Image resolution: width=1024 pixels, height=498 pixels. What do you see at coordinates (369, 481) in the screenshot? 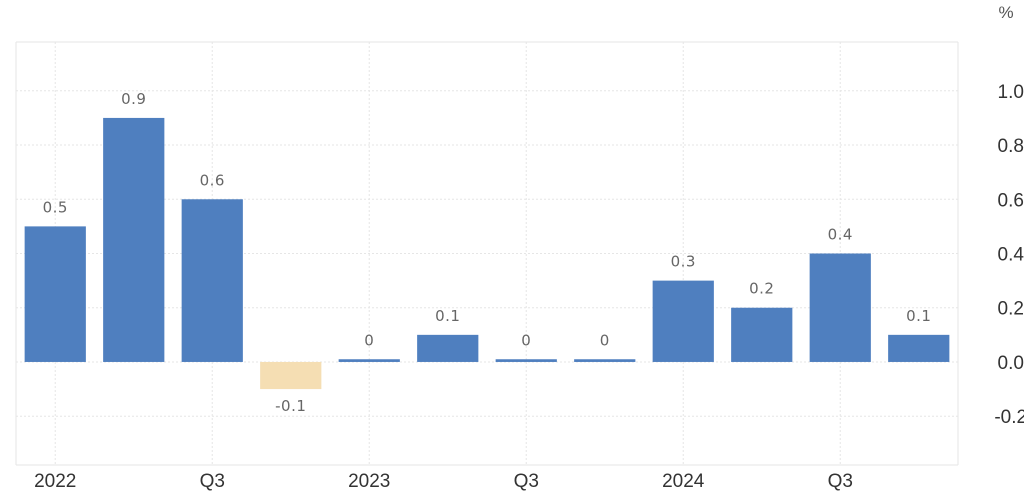
I see `x-tick-label: 2023` at bounding box center [369, 481].